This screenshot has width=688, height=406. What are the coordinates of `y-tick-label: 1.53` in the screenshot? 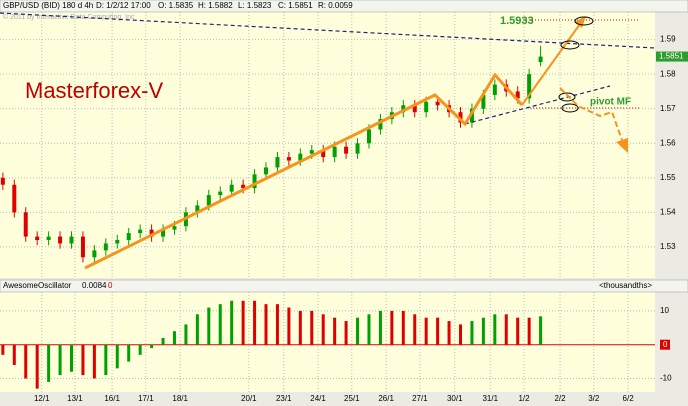 It's located at (668, 246).